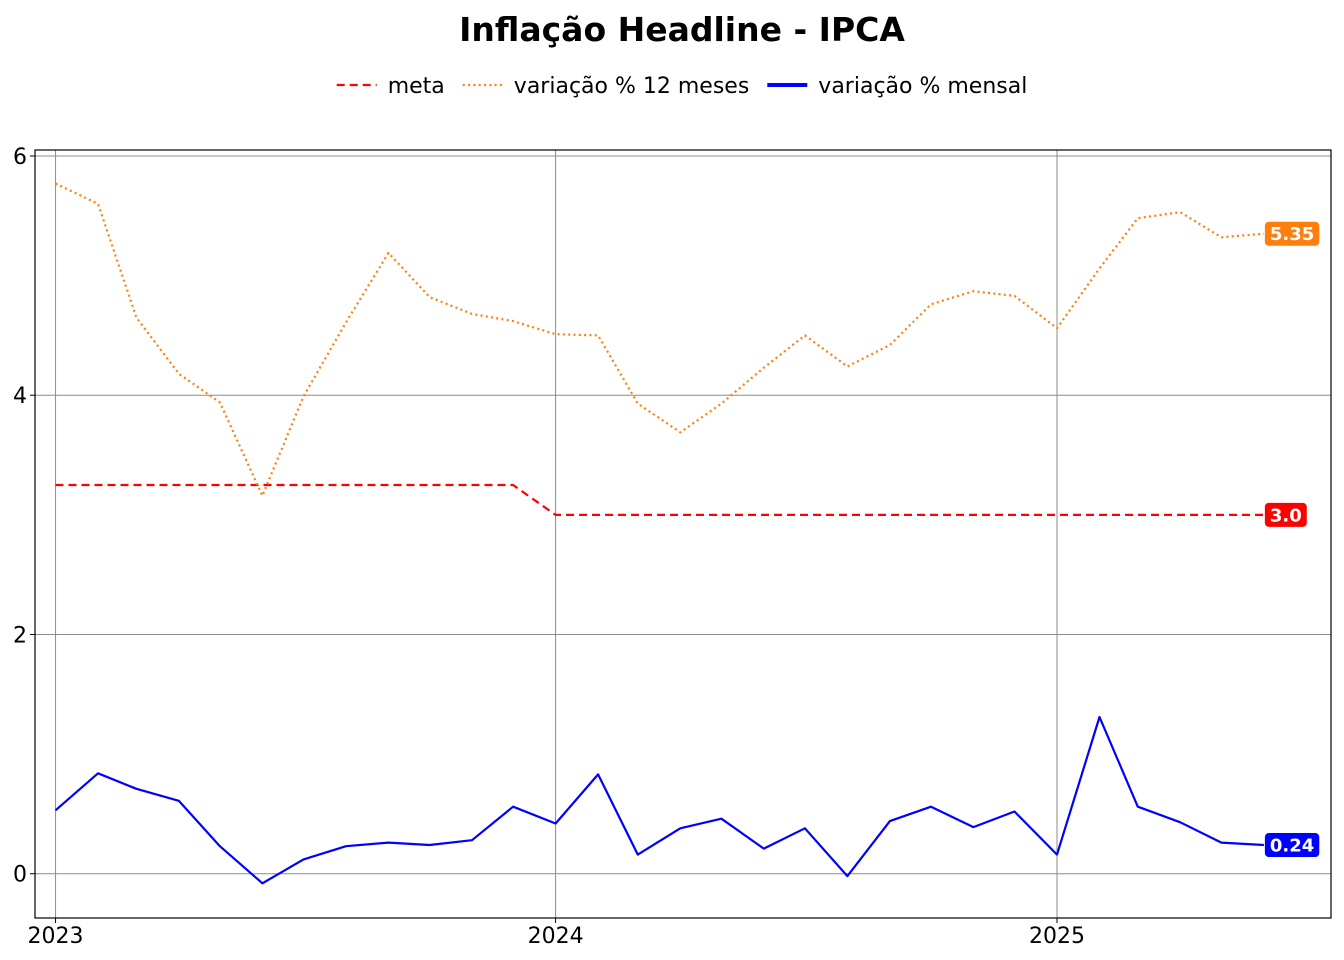  What do you see at coordinates (556, 936) in the screenshot?
I see `x-tick-label: 2024` at bounding box center [556, 936].